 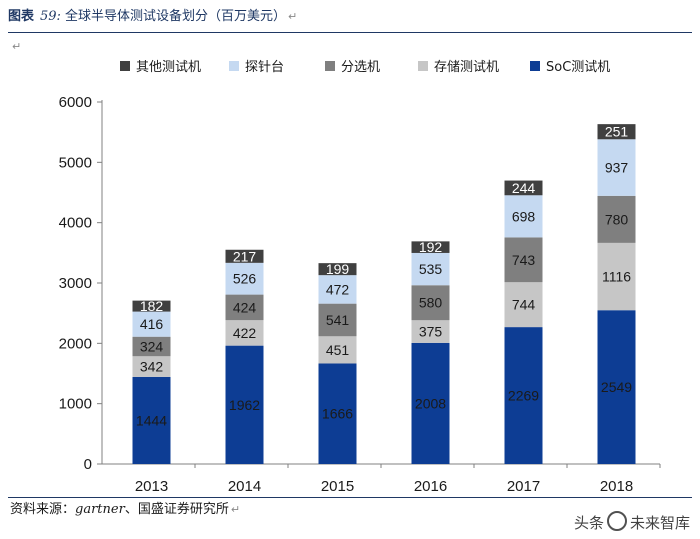 I want to click on data-label: 324, so click(x=152, y=346).